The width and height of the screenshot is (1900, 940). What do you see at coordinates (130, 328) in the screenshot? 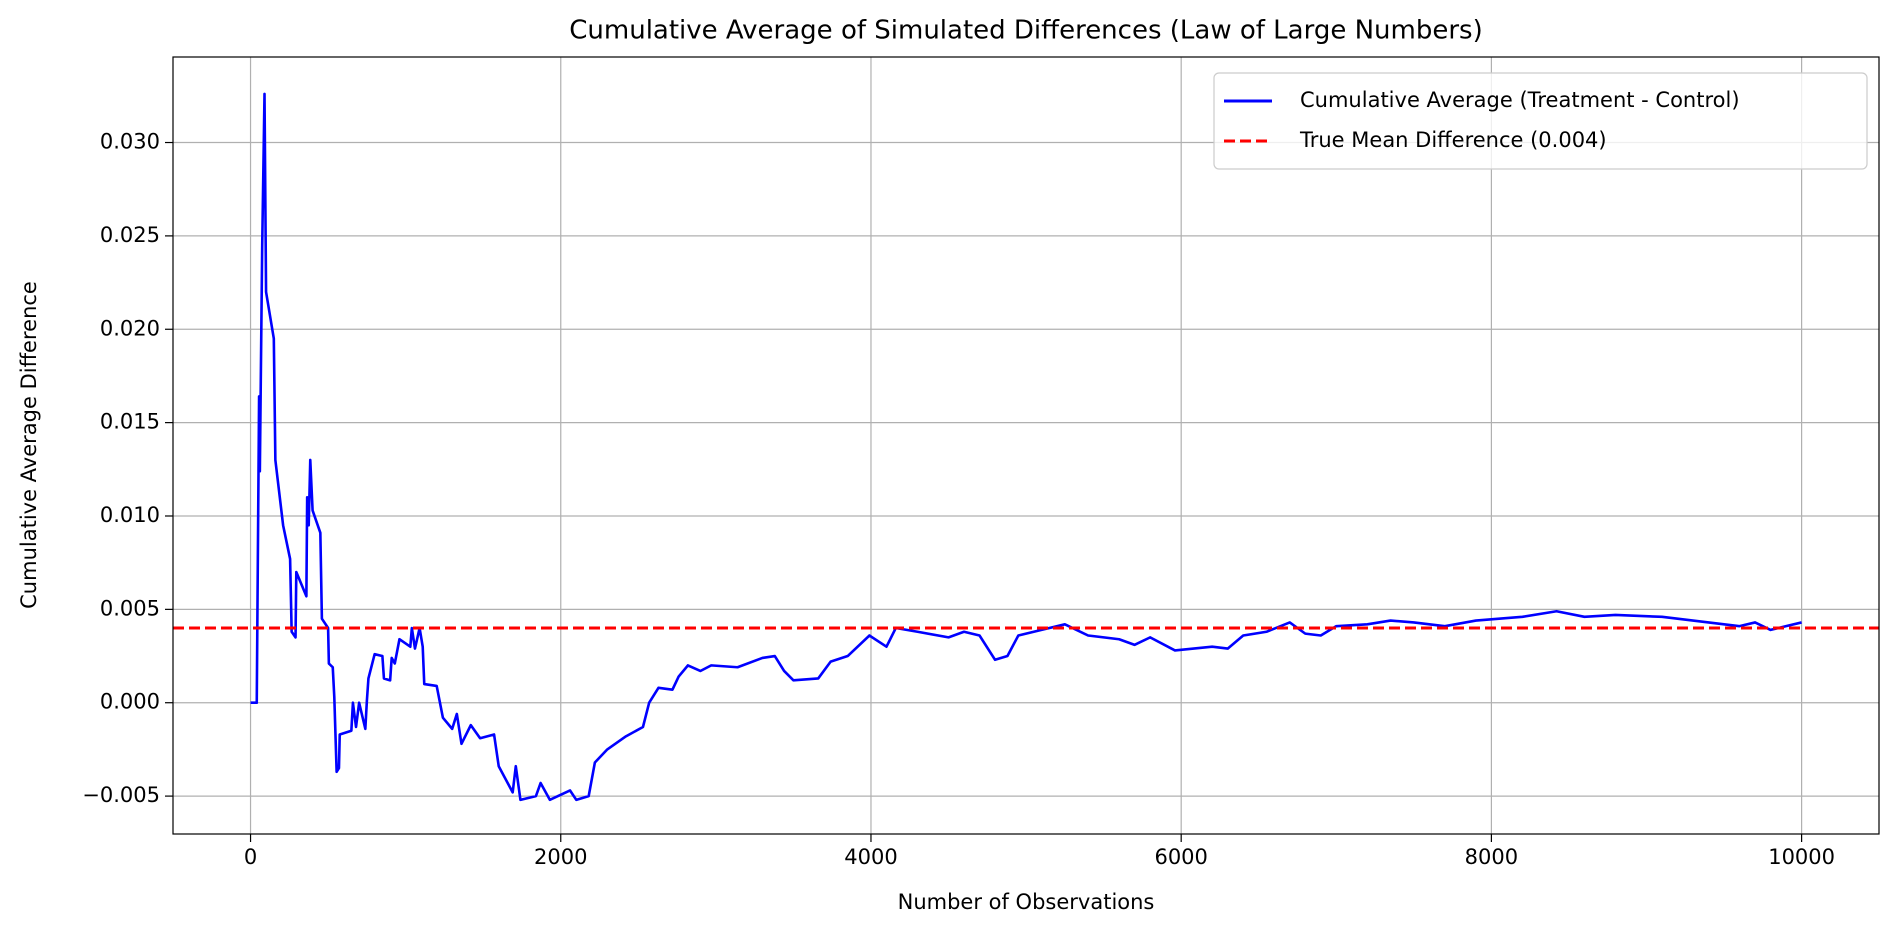
I see `y-tick-label: 0.020` at bounding box center [130, 328].